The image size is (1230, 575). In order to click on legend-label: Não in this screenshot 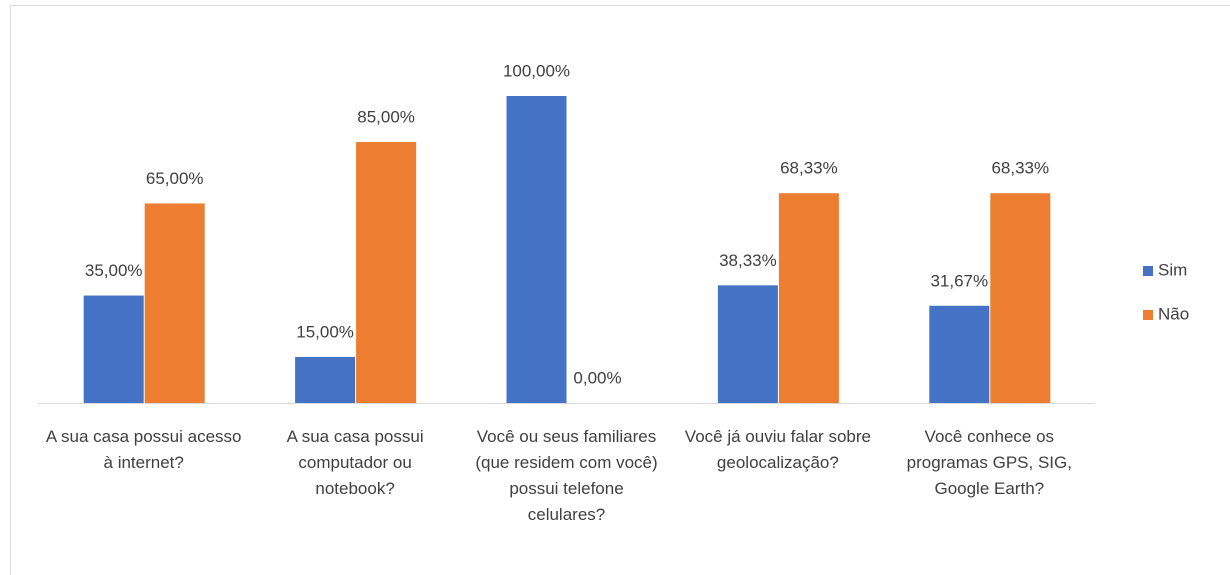, I will do `click(1173, 313)`.